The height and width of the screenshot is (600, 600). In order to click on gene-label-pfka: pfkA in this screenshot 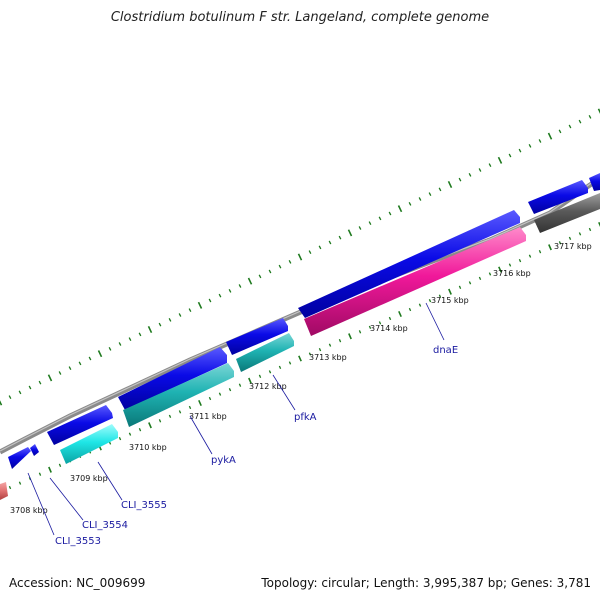, I will do `click(305, 417)`.